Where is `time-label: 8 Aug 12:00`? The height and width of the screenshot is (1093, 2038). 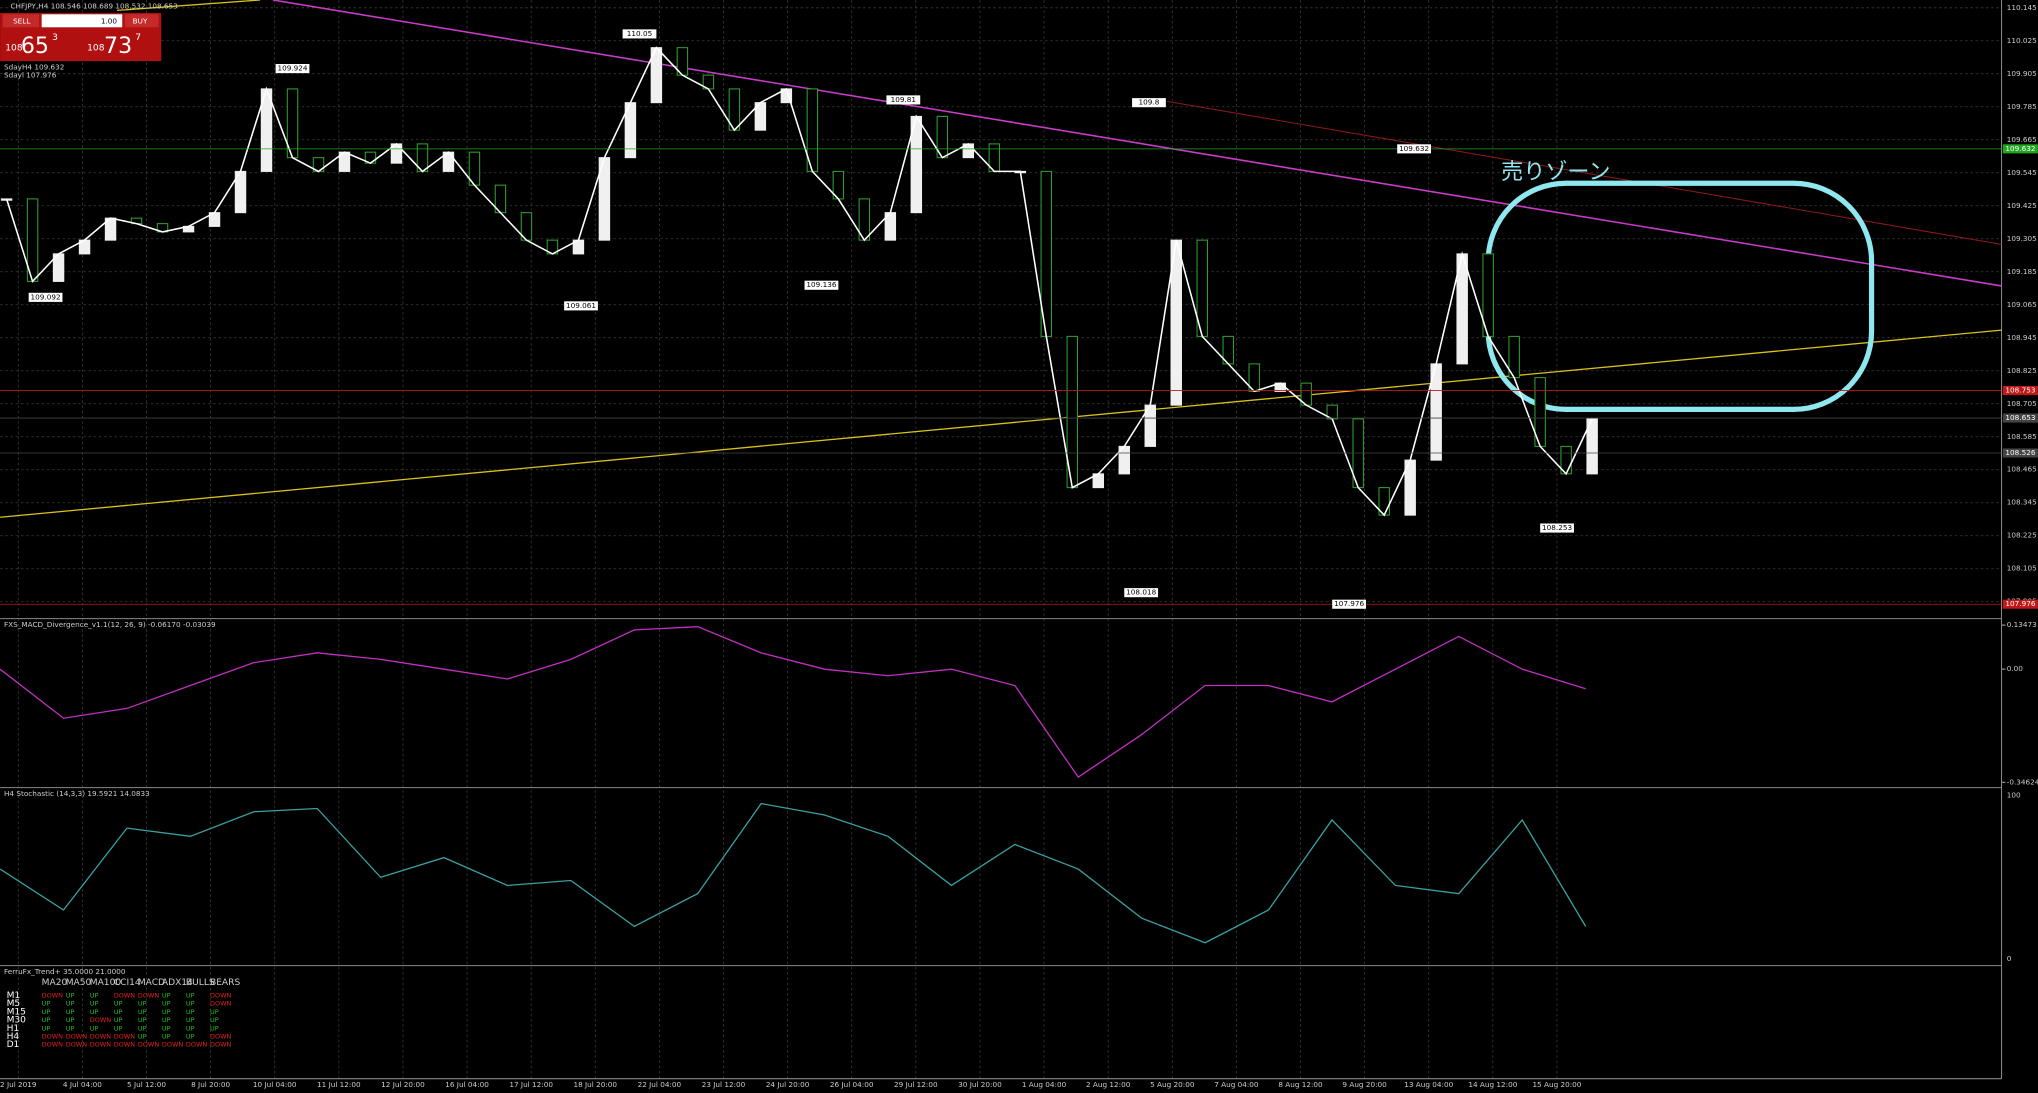 time-label: 8 Aug 12:00 is located at coordinates (1300, 1084).